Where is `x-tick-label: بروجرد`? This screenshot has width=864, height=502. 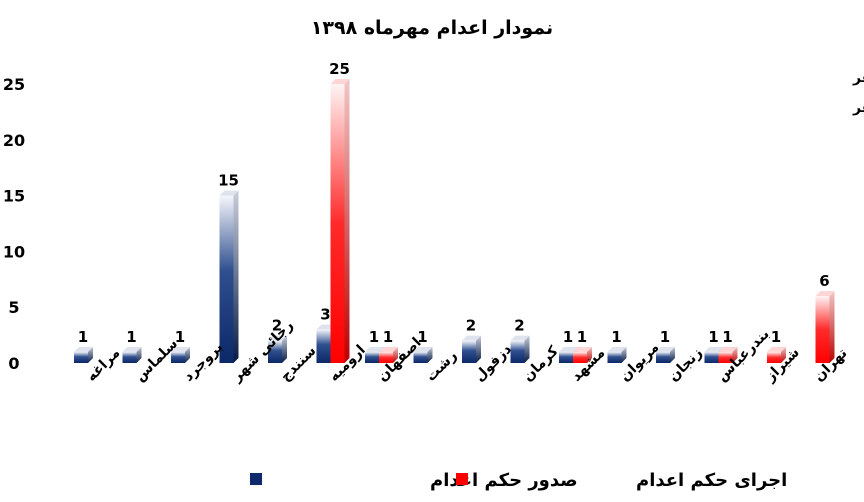
x-tick-label: بروجرد is located at coordinates (204, 362).